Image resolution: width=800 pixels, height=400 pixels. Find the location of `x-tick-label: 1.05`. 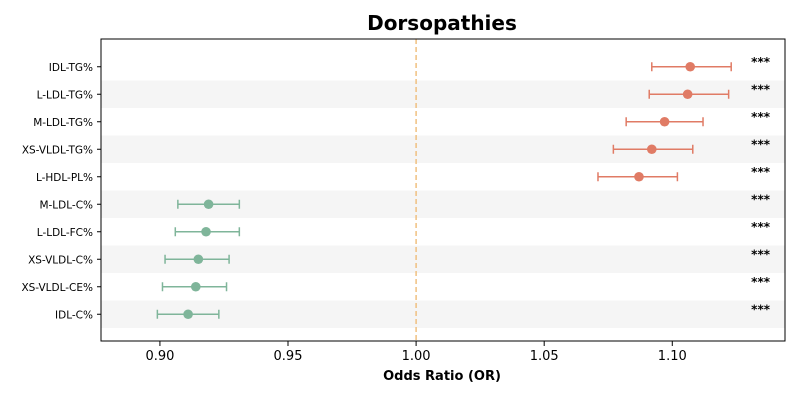

x-tick-label: 1.05 is located at coordinates (544, 356).